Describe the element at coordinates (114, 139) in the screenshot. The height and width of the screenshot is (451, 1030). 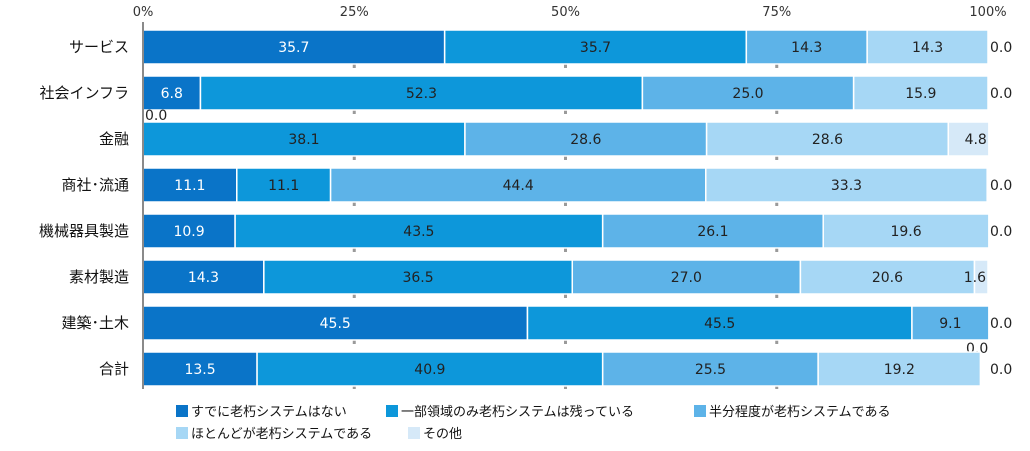
I see `category-label: 金融` at that location.